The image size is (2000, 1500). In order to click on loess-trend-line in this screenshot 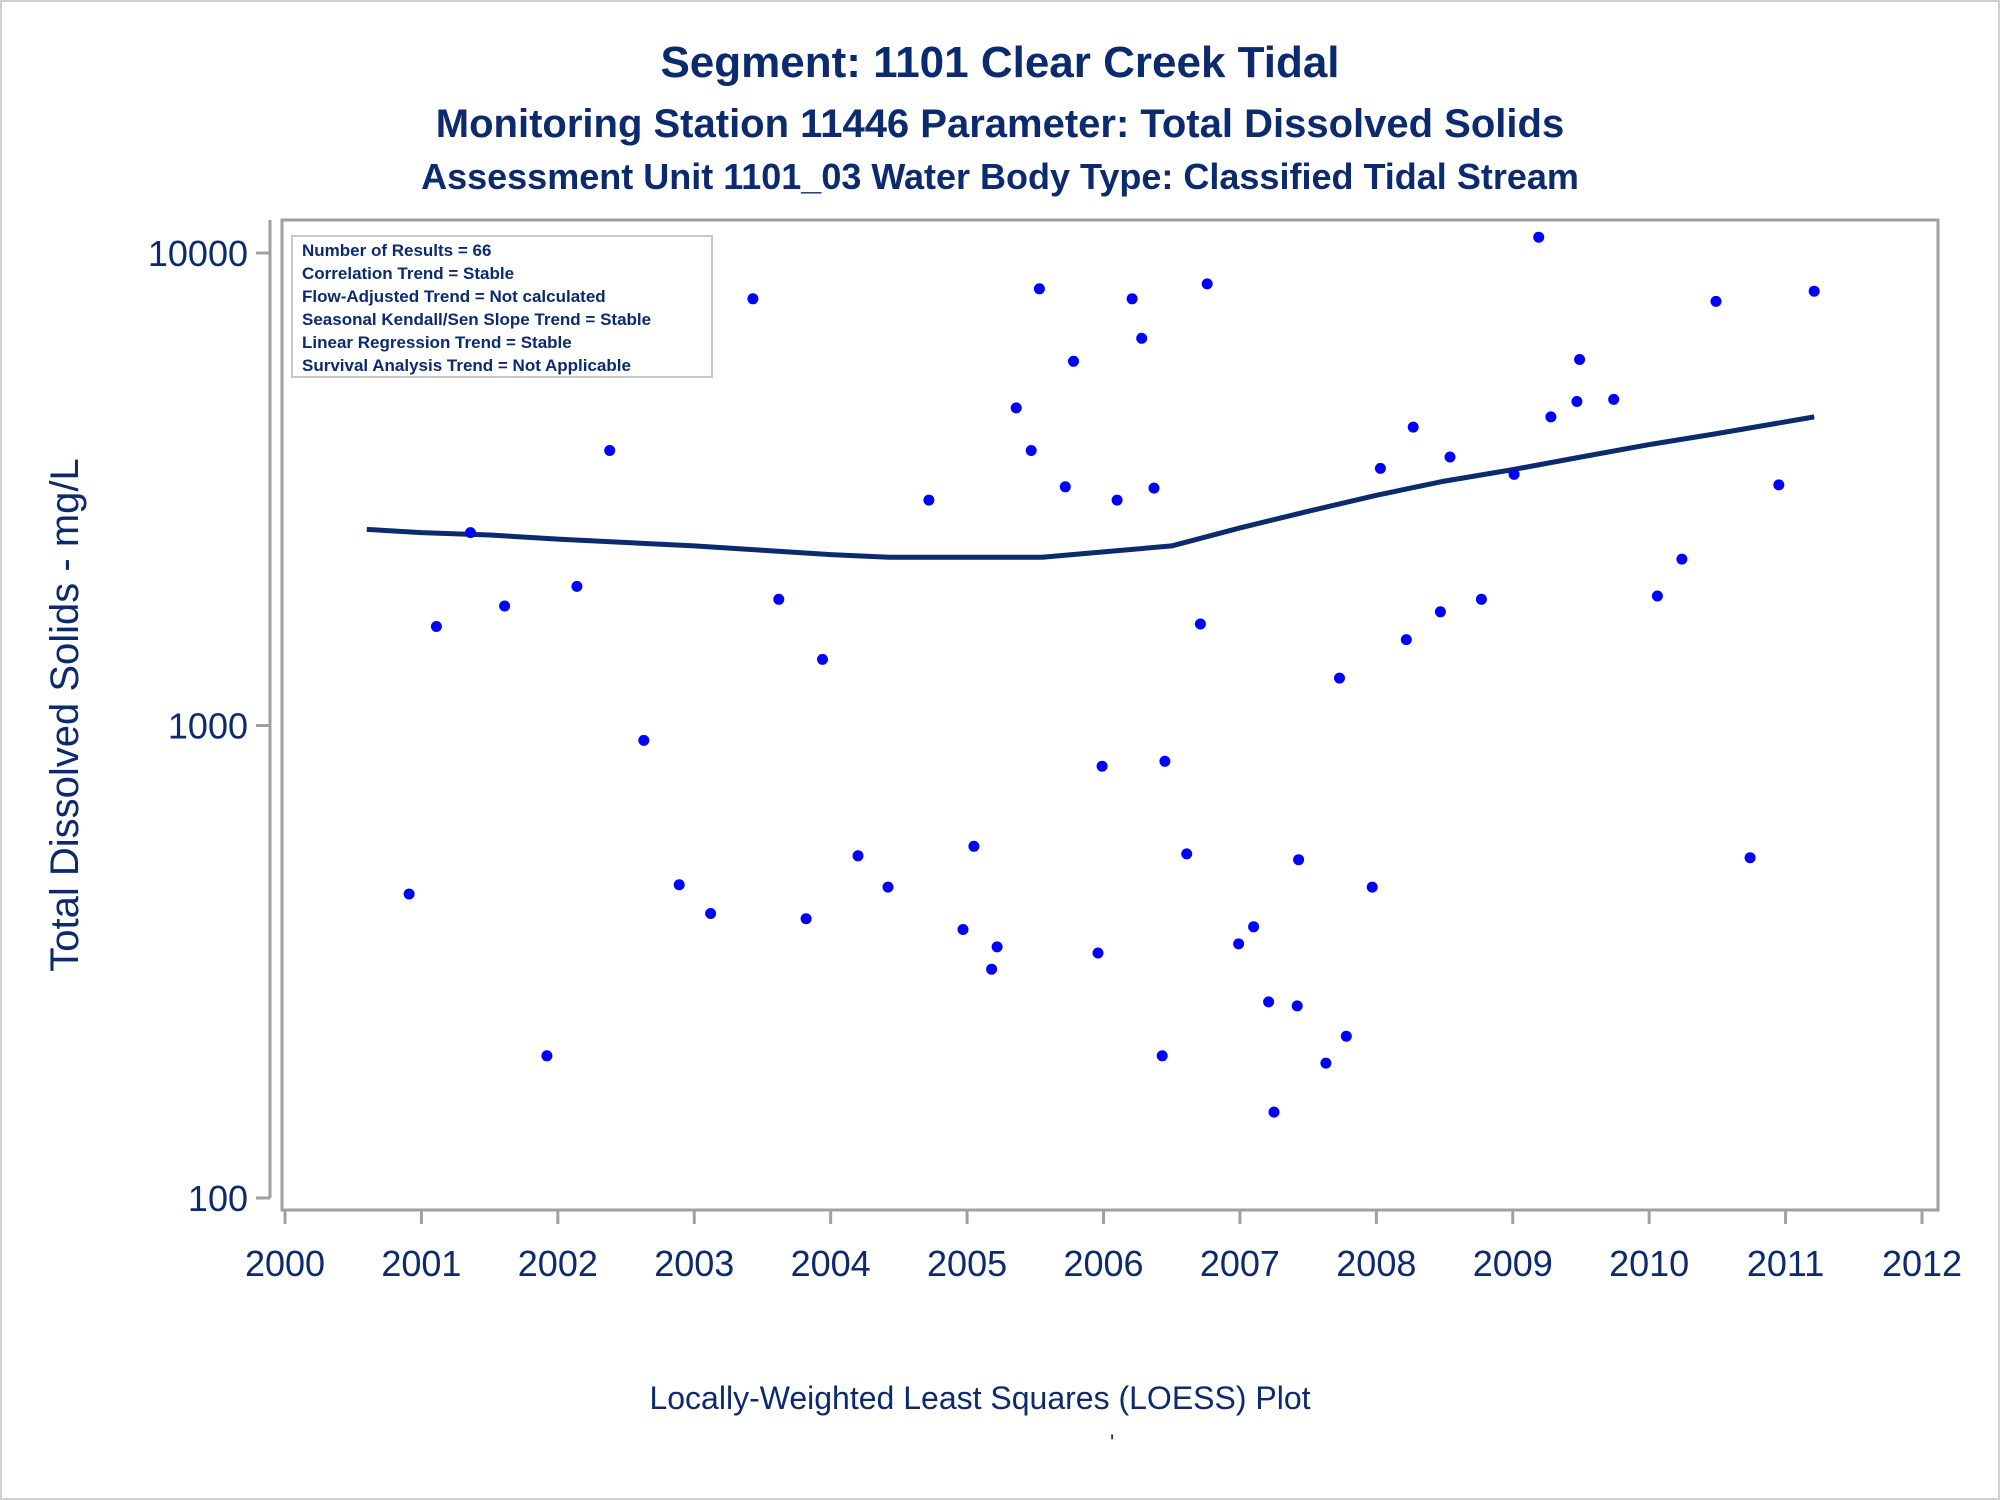, I will do `click(1090, 487)`.